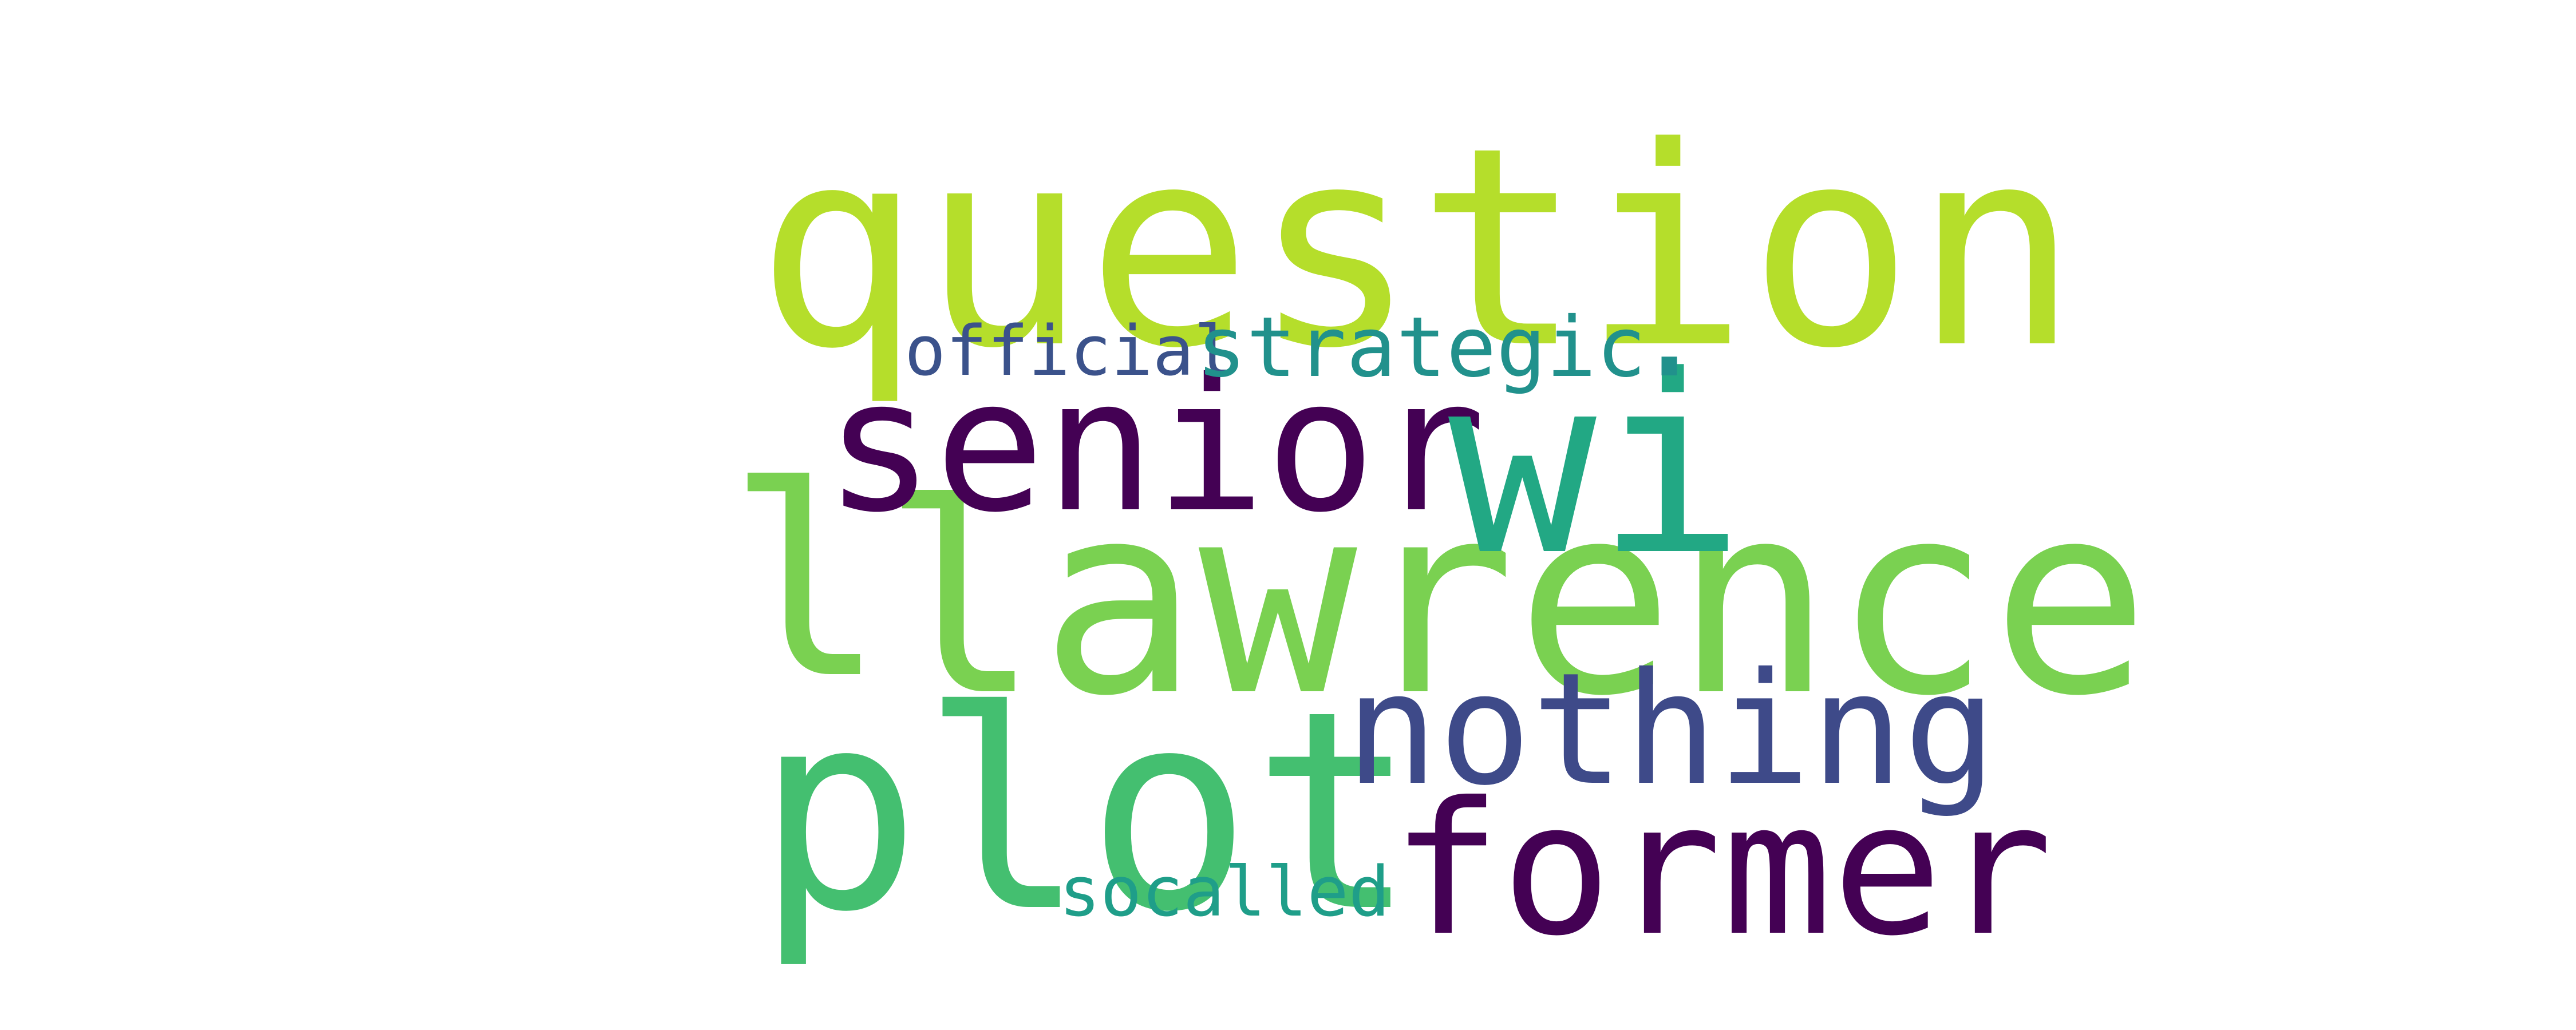 This screenshot has width=2576, height=1030. I want to click on word-plot: plot, so click(1086, 812).